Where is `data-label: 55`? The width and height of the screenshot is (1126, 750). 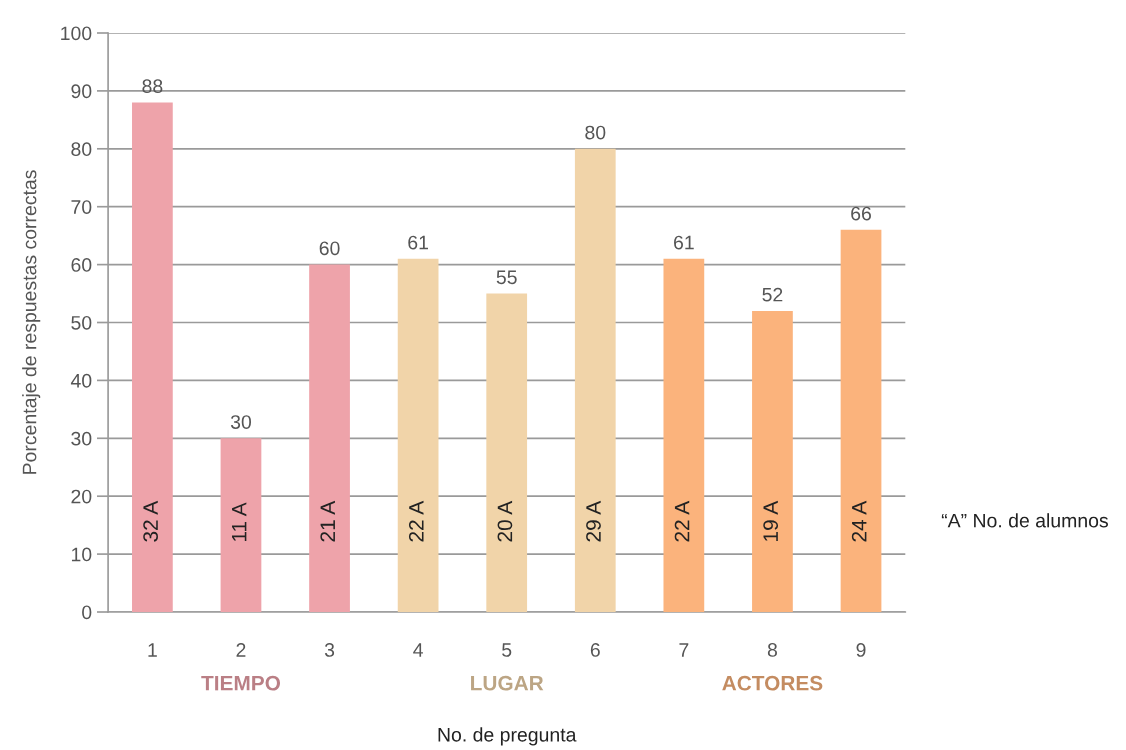
data-label: 55 is located at coordinates (506, 277).